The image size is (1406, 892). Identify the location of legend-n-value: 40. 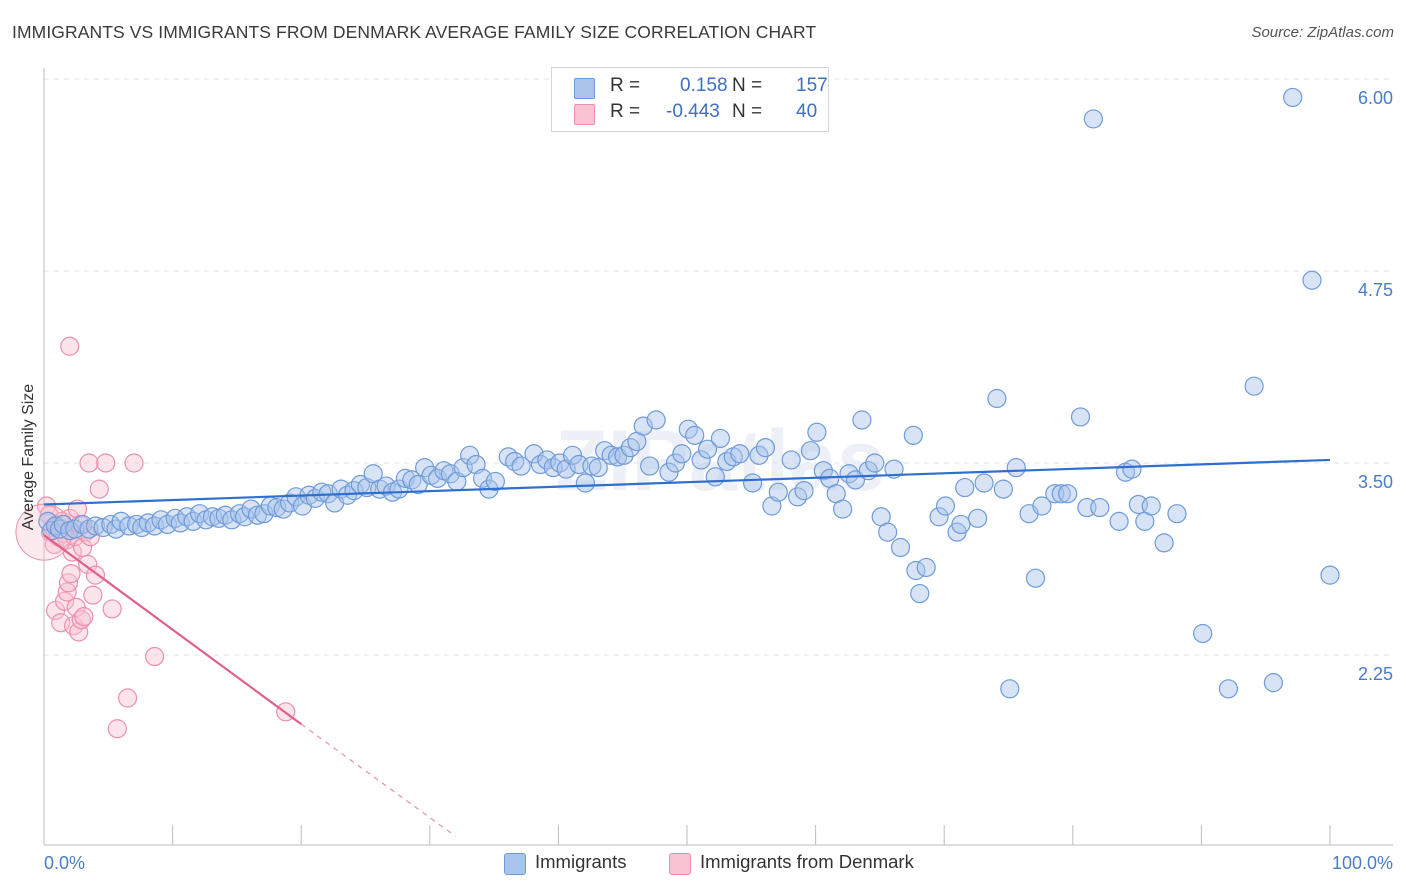
(807, 111).